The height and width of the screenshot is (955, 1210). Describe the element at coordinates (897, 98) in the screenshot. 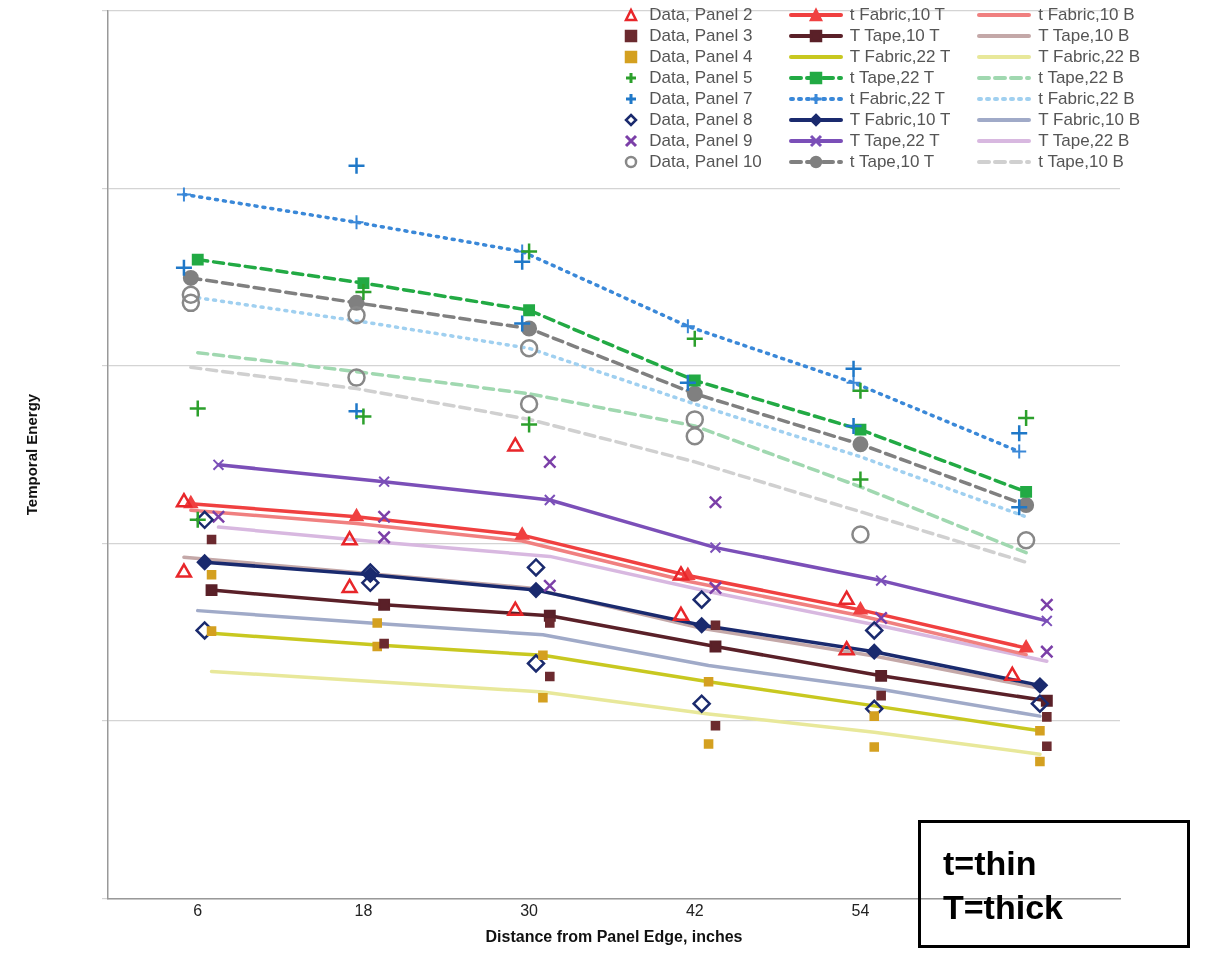

I see `legend-label: t Fabric,22 T` at that location.